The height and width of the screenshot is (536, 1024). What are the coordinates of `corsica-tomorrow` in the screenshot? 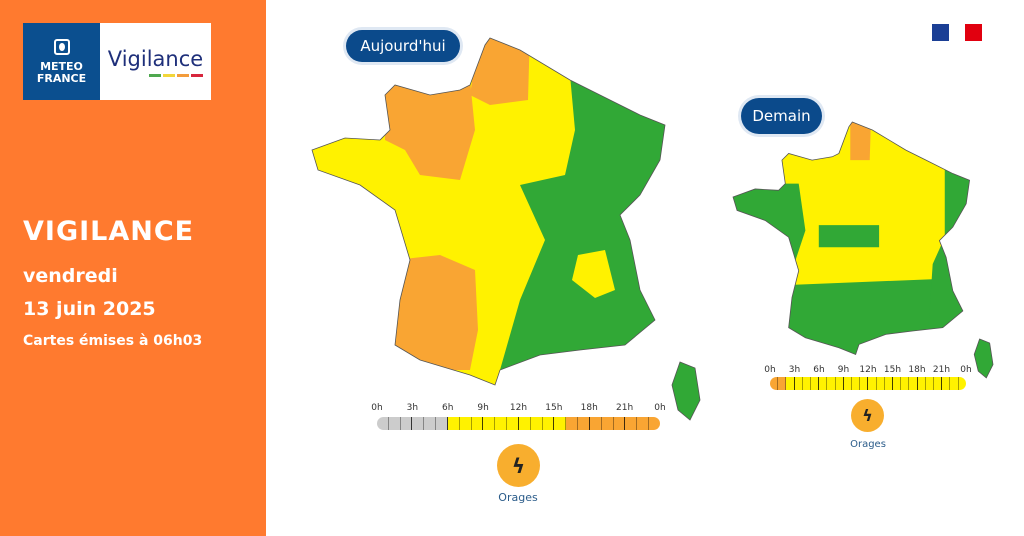 It's located at (983, 358).